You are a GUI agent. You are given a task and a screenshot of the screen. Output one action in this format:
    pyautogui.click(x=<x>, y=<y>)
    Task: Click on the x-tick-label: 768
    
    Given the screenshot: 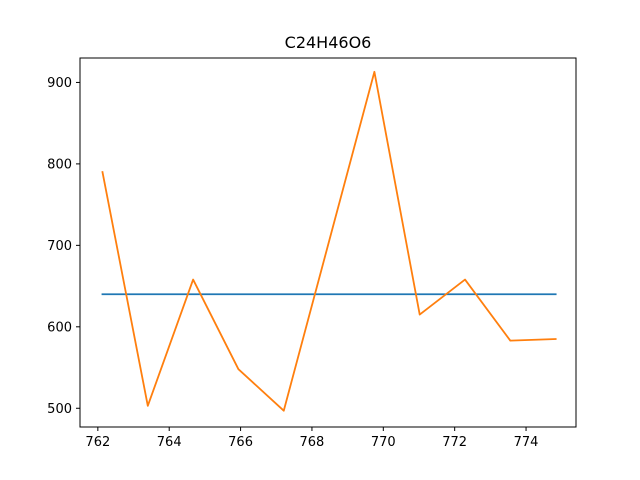 What is the action you would take?
    pyautogui.click(x=312, y=442)
    